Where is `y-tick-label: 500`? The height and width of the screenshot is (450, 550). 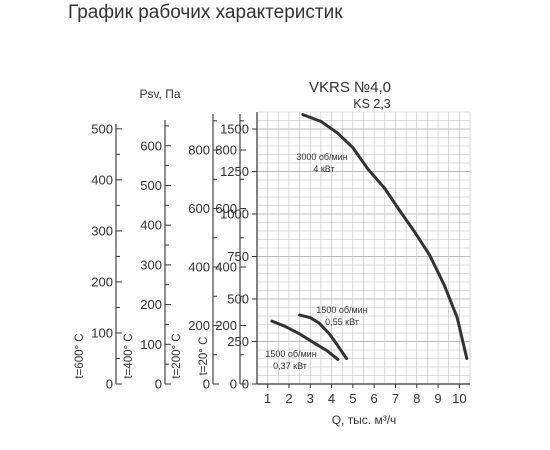
y-tick-label: 500 is located at coordinates (238, 299).